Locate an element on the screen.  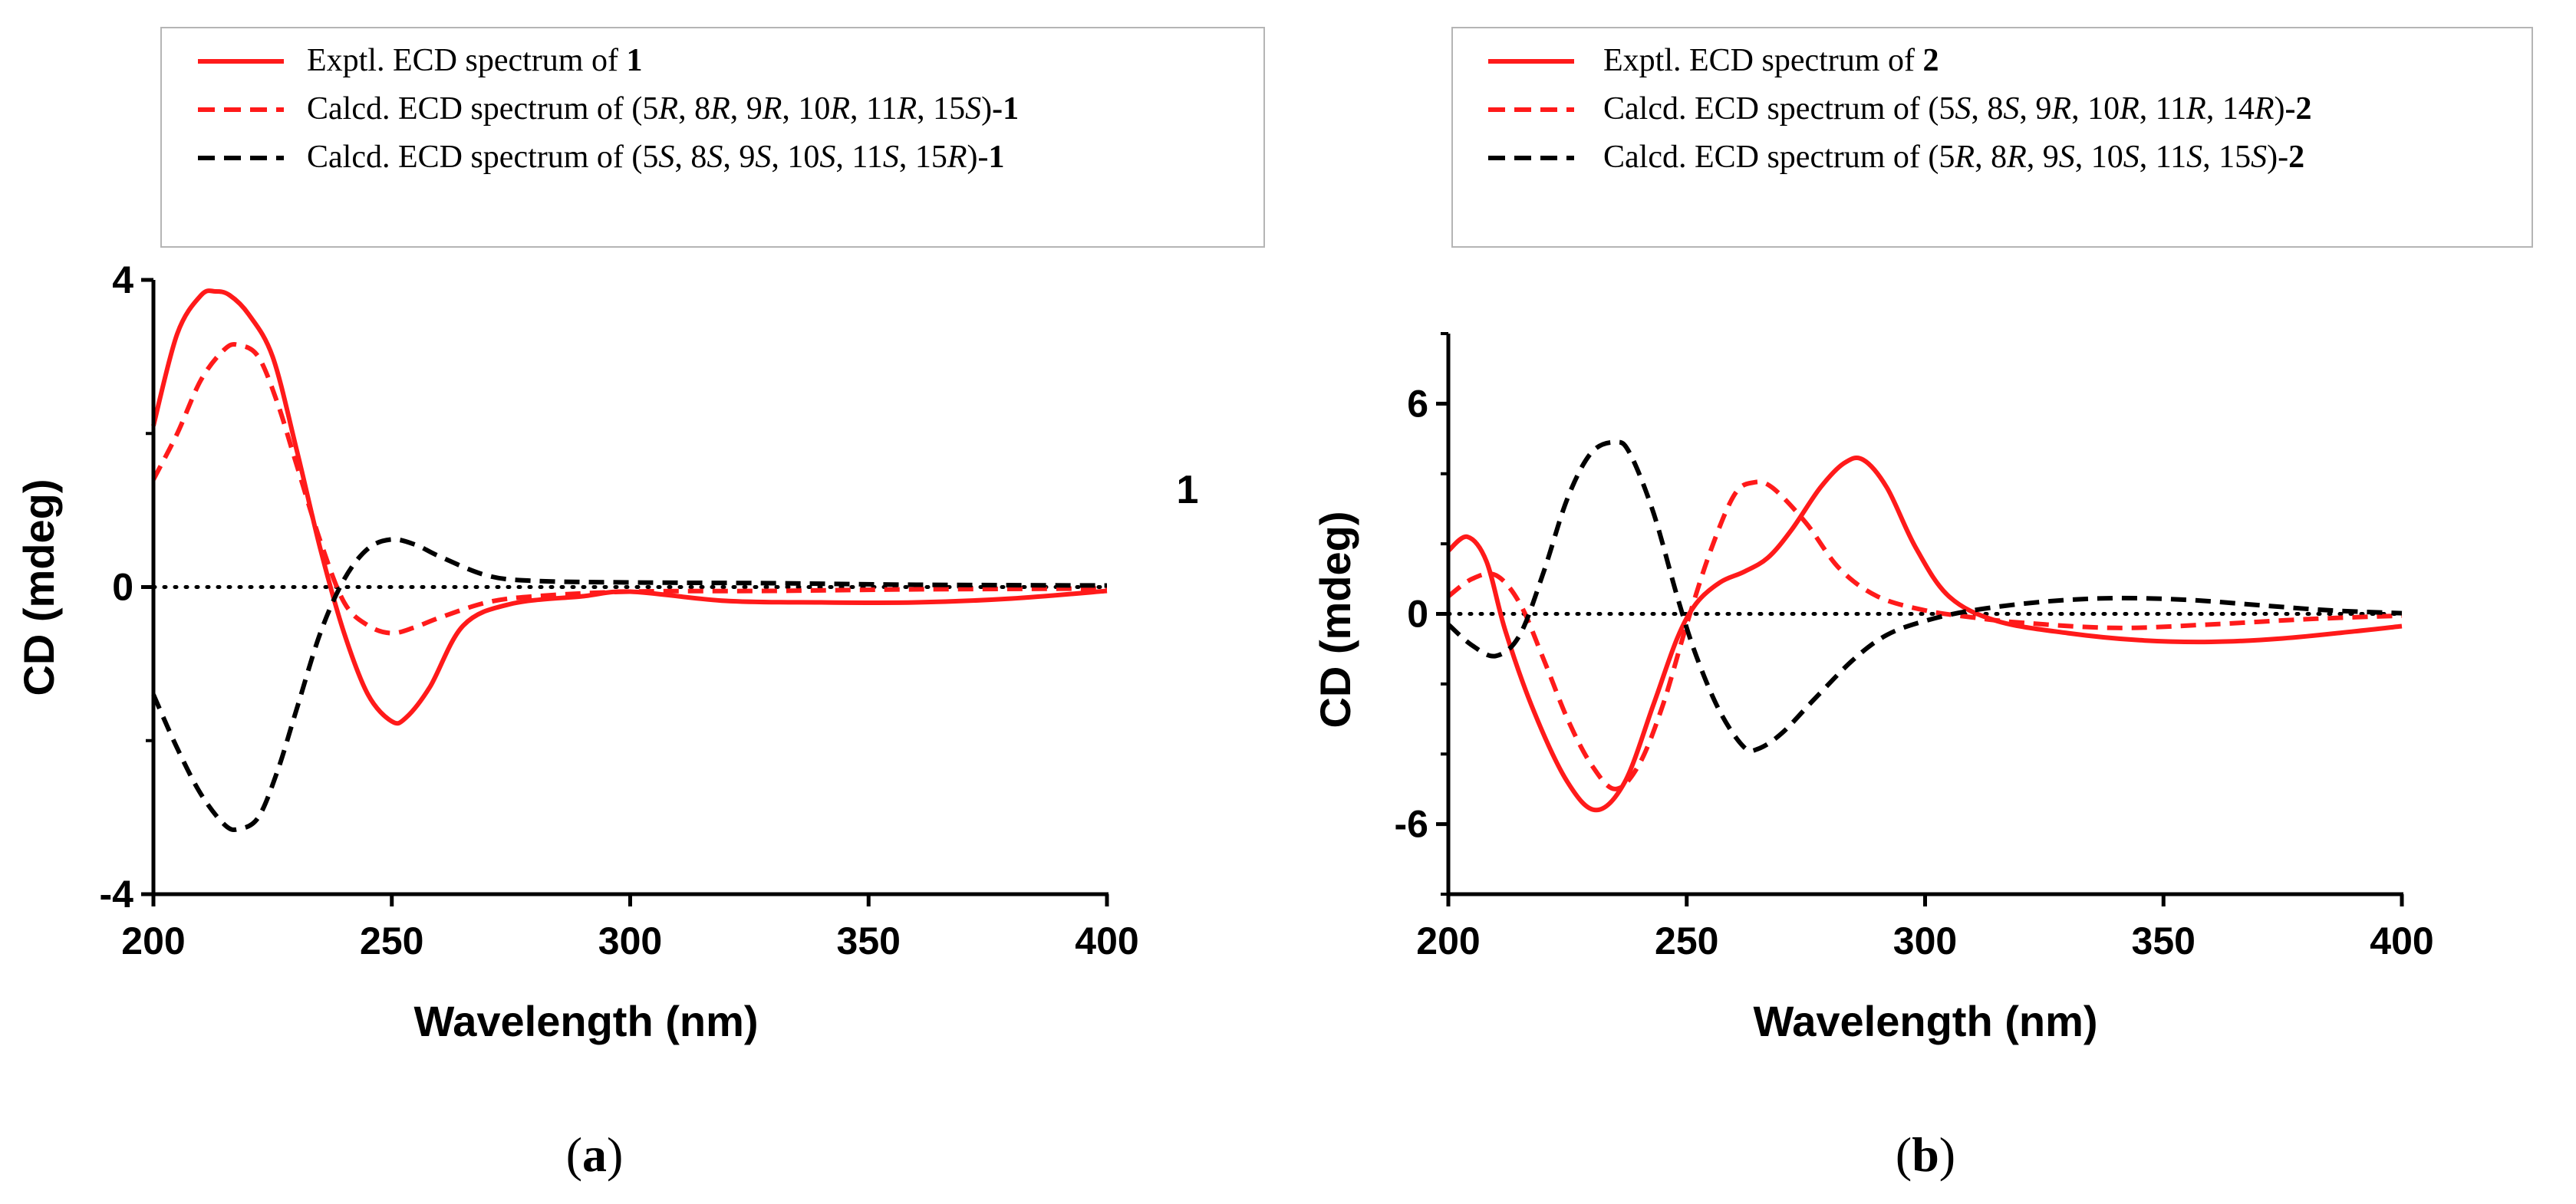
chart-a-xlabel: Wavelength (nm) is located at coordinates (585, 1021).